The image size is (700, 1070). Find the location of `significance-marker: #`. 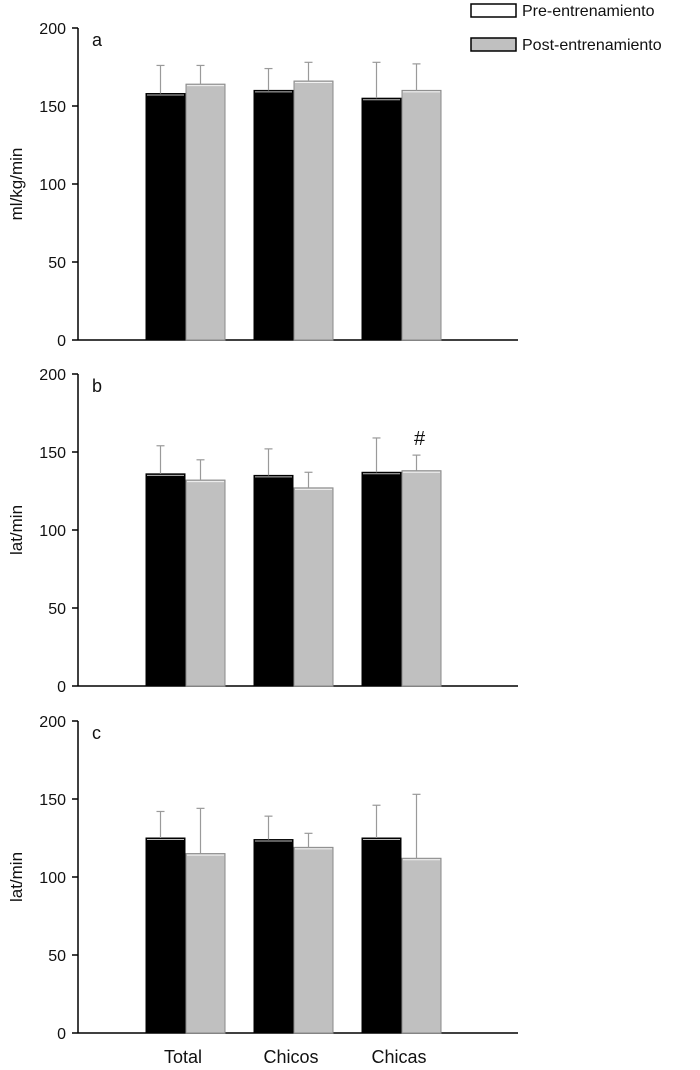

significance-marker: # is located at coordinates (420, 439).